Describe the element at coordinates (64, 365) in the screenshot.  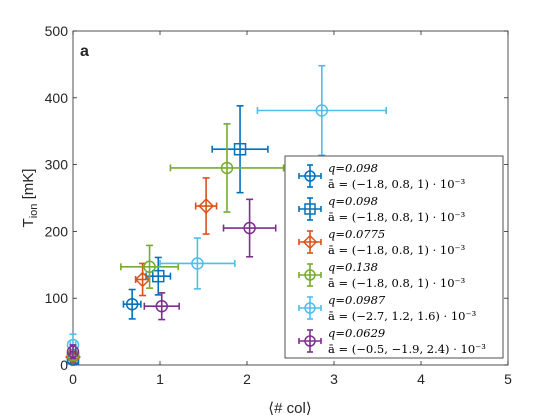
I see `y-tick-label: 0` at that location.